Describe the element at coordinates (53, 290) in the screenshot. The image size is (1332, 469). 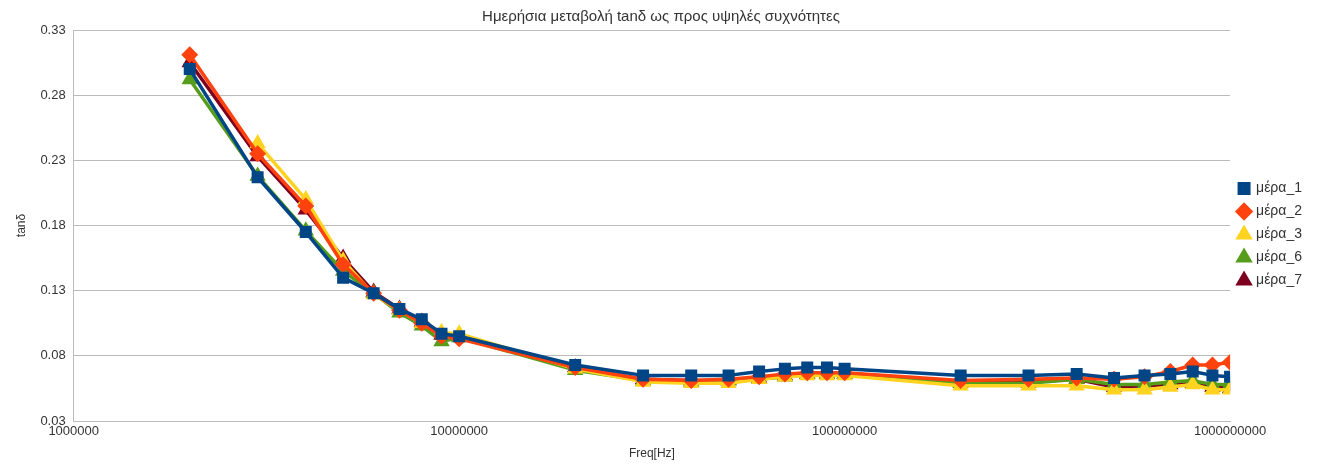
I see `y-tick-label: 0.13` at that location.